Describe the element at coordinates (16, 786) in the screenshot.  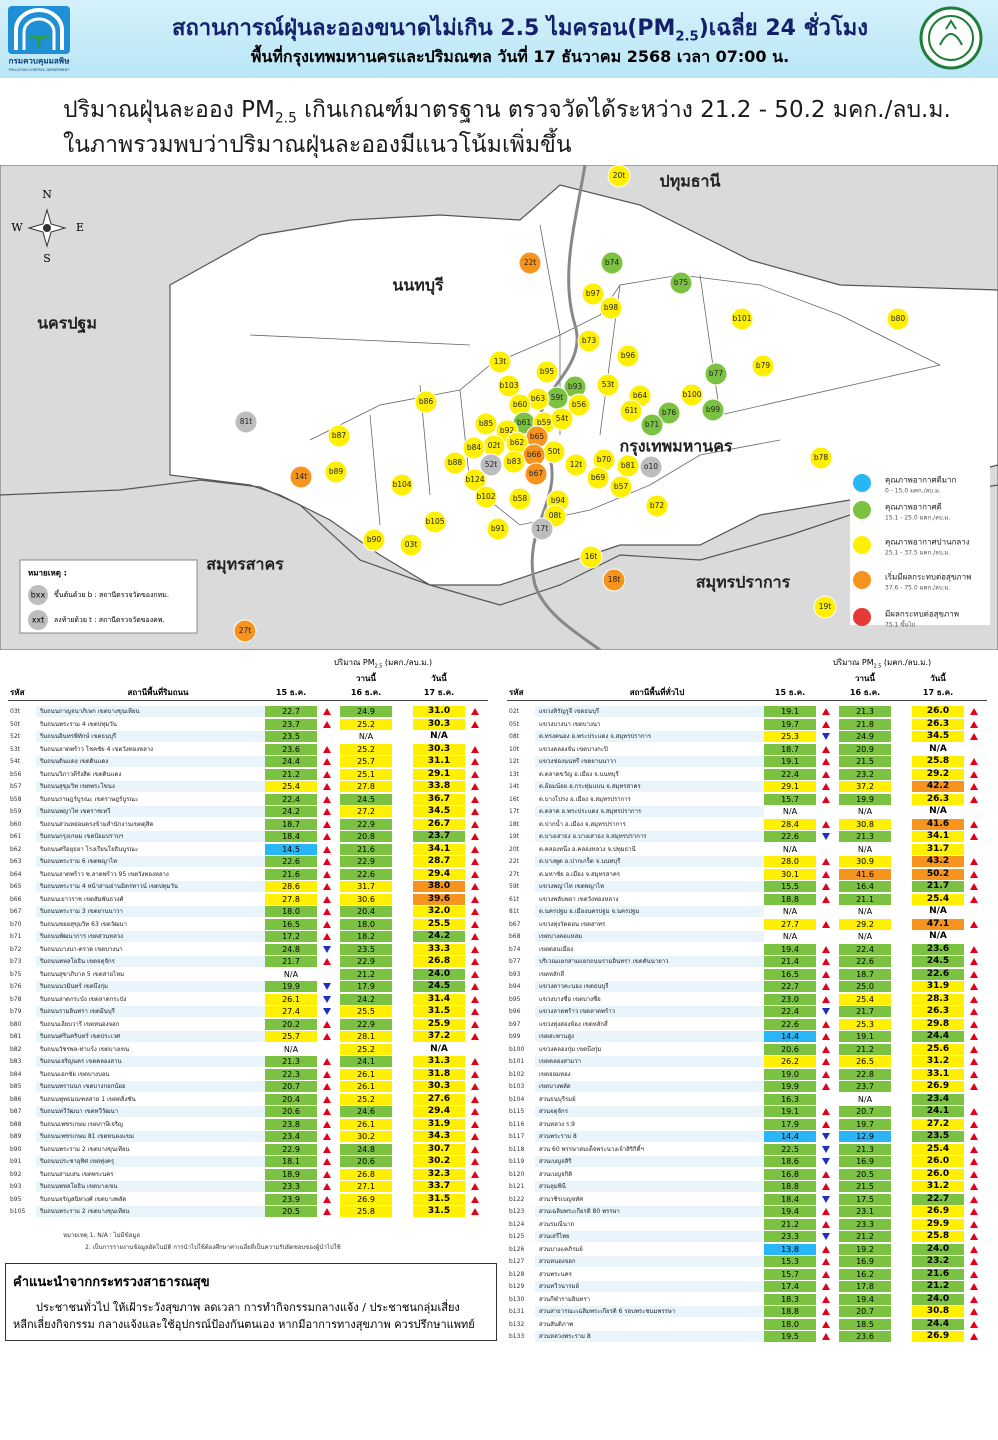
I see `station-code: b57` at that location.